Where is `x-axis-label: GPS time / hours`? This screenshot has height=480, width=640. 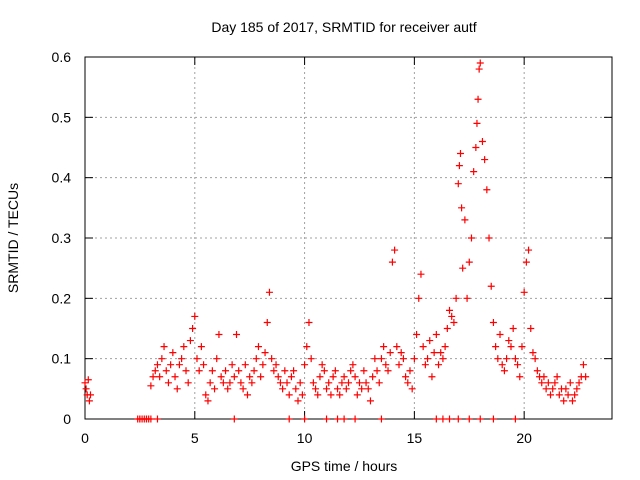
x-axis-label: GPS time / hours is located at coordinates (344, 466).